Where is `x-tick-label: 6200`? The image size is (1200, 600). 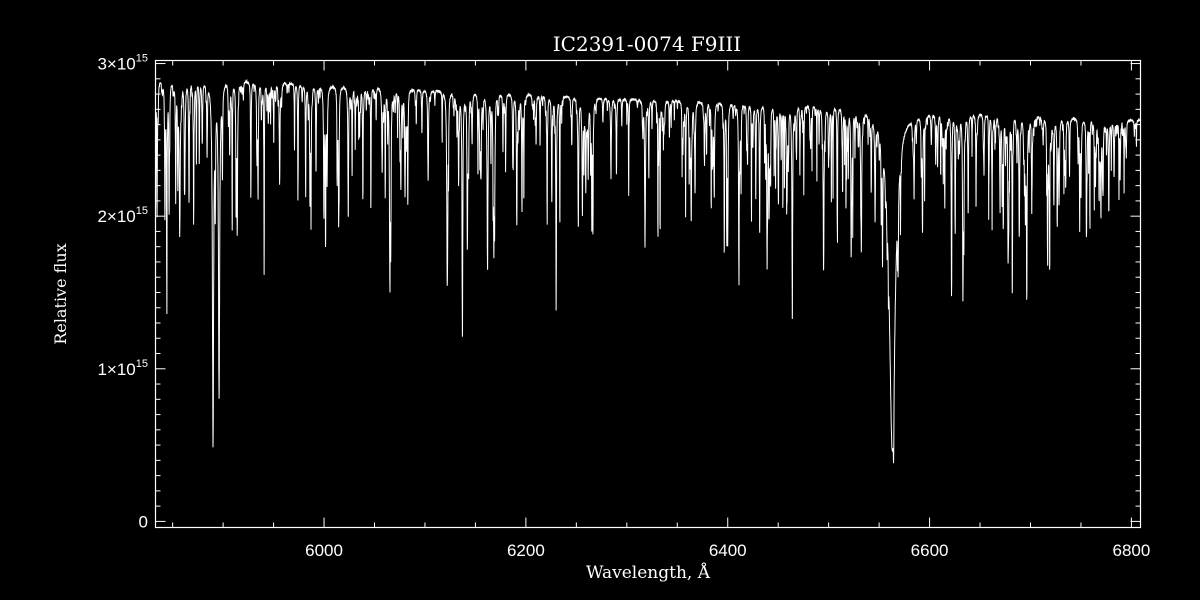
x-tick-label: 6200 is located at coordinates (526, 550).